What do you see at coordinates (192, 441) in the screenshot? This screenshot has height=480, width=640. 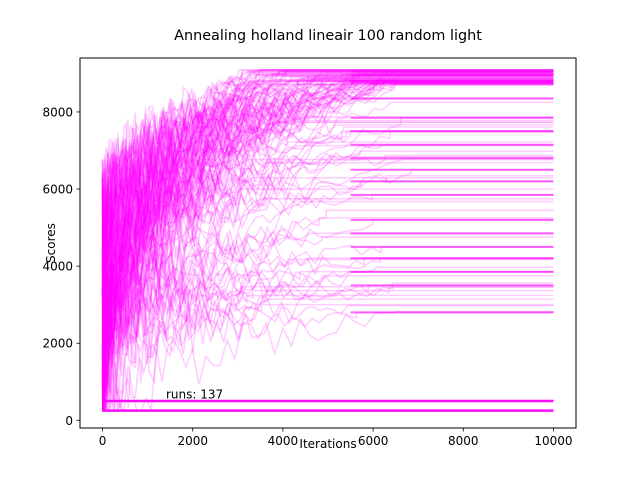 I see `x-tick-label: 2000` at bounding box center [192, 441].